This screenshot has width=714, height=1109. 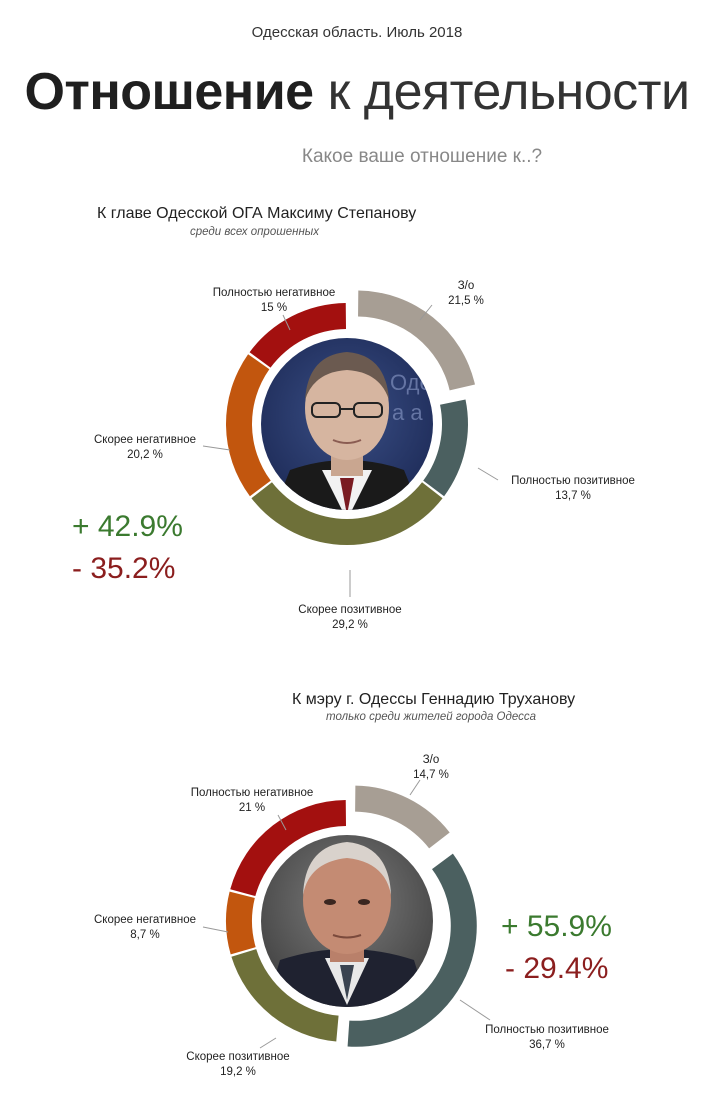 I want to click on slice-value: 14,7 %, so click(x=431, y=775).